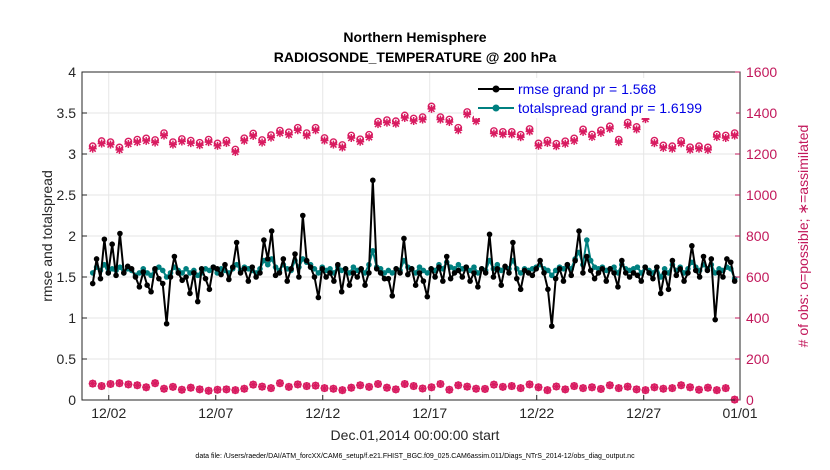  I want to click on y-tick-label: 0, so click(72, 400).